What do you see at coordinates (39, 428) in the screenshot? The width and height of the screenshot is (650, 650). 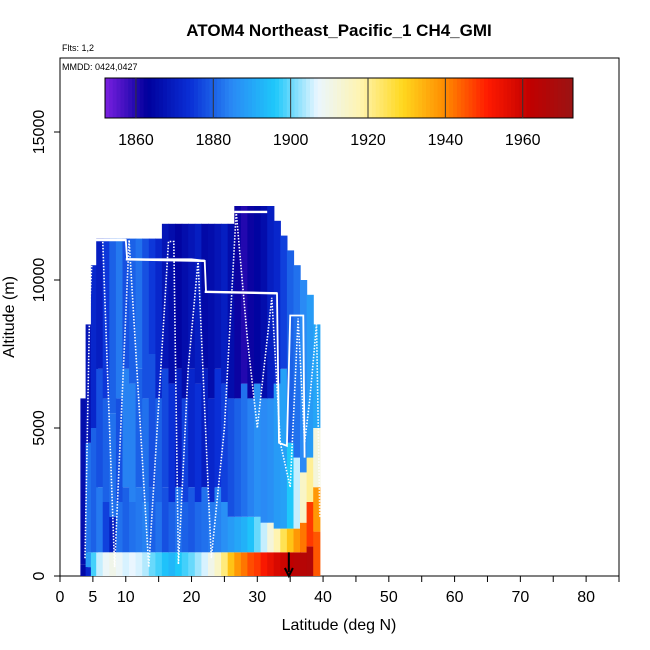 I see `y-tick-label: 5000` at bounding box center [39, 428].